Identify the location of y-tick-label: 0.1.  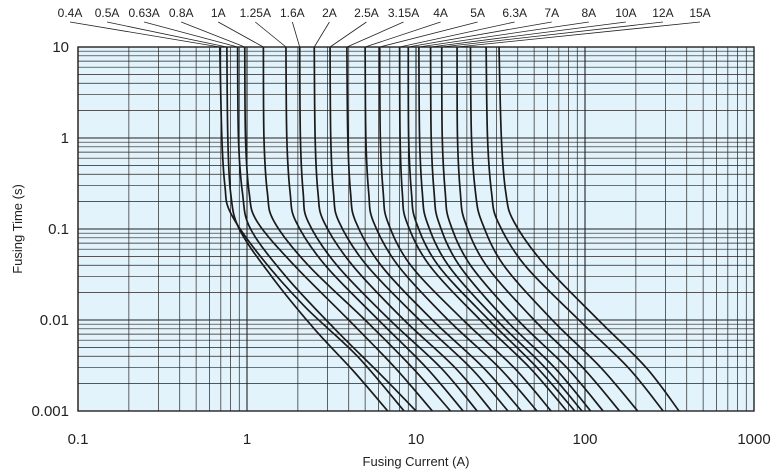
(58, 229).